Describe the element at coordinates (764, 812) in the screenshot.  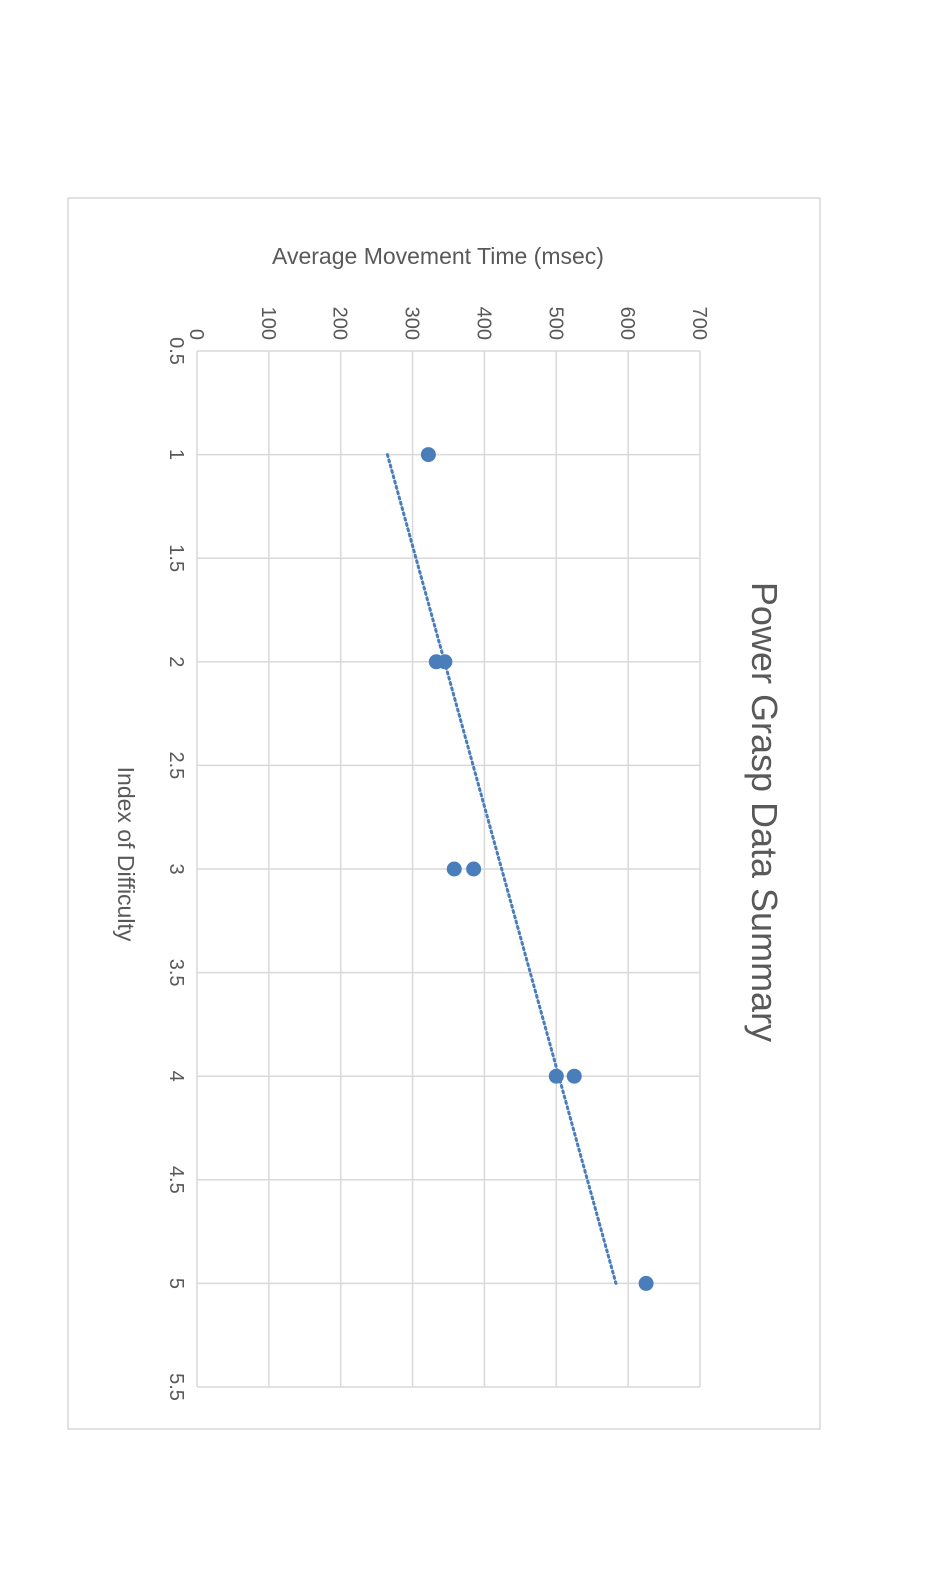
I see `chart-title: Power Grasp Data Summary` at that location.